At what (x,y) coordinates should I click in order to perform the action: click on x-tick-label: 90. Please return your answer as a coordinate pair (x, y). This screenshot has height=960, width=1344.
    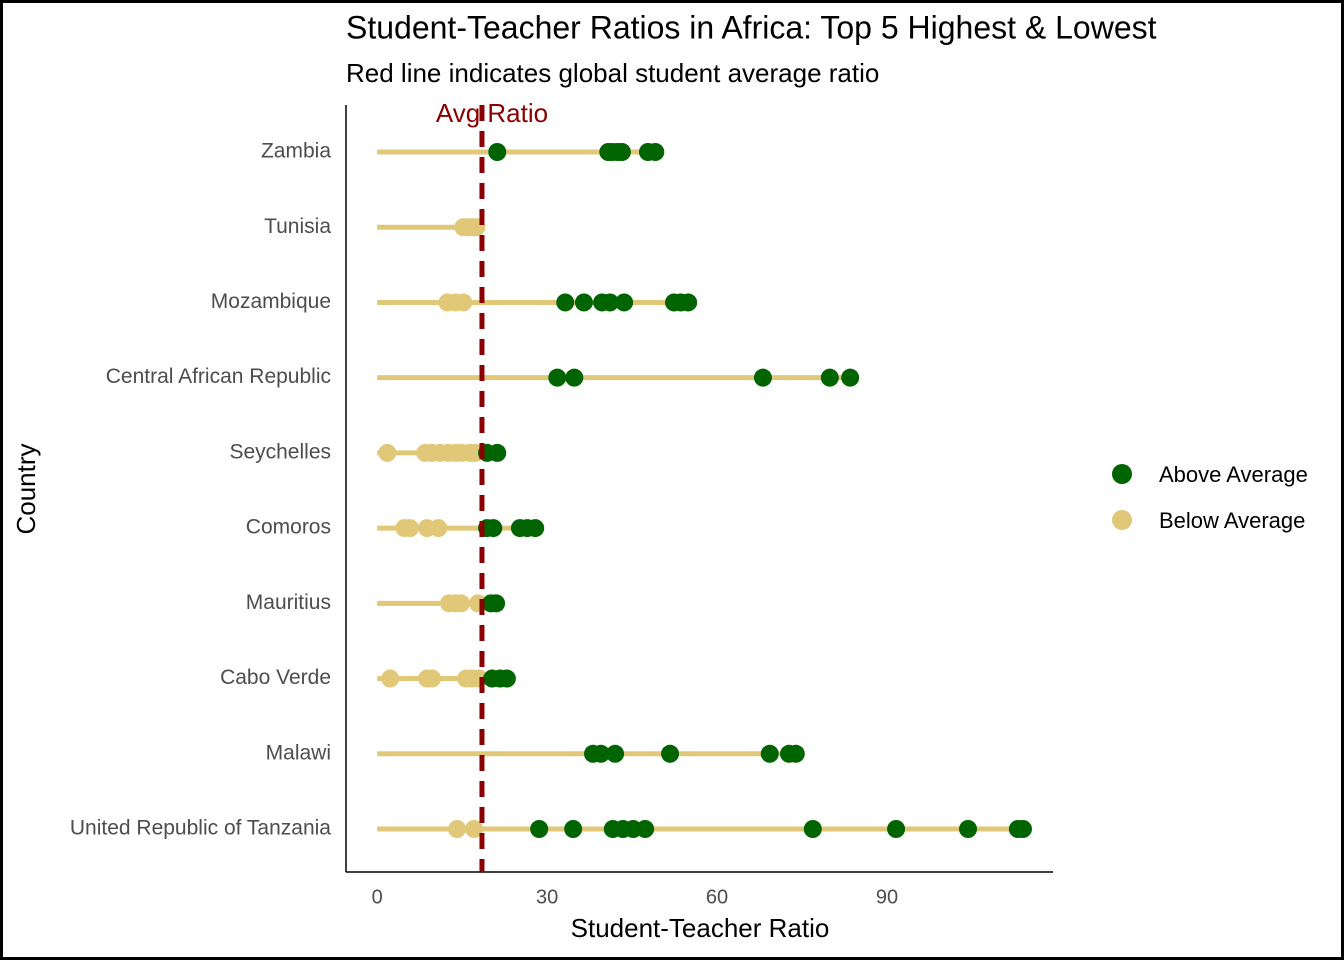
    Looking at the image, I should click on (887, 897).